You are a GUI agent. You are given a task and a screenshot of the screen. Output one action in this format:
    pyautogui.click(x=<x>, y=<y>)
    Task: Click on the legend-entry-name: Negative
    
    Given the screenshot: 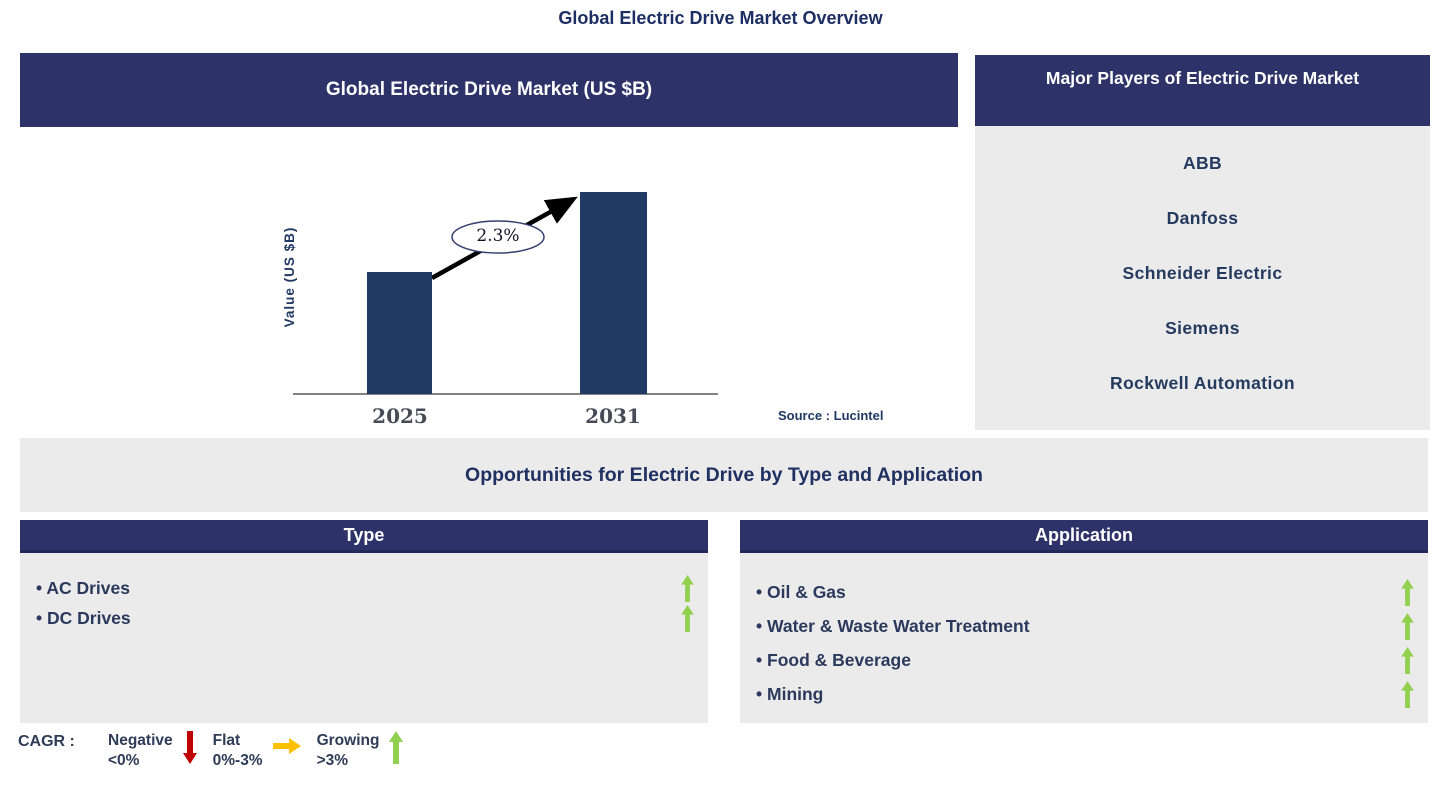 What is the action you would take?
    pyautogui.click(x=140, y=740)
    